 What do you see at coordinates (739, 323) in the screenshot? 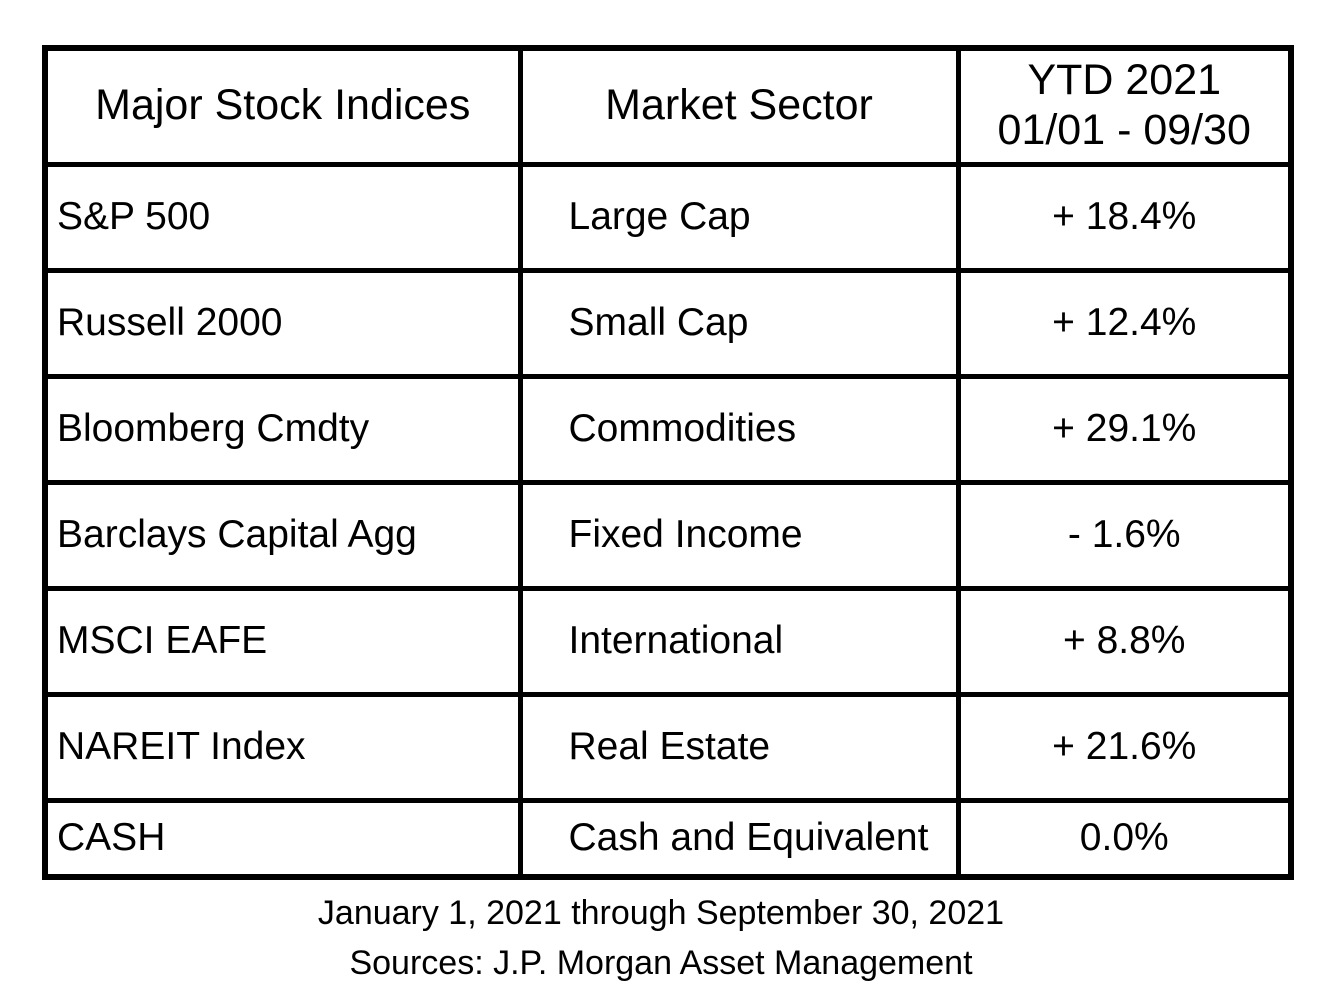
I see `market-sector-cell: Small Cap` at bounding box center [739, 323].